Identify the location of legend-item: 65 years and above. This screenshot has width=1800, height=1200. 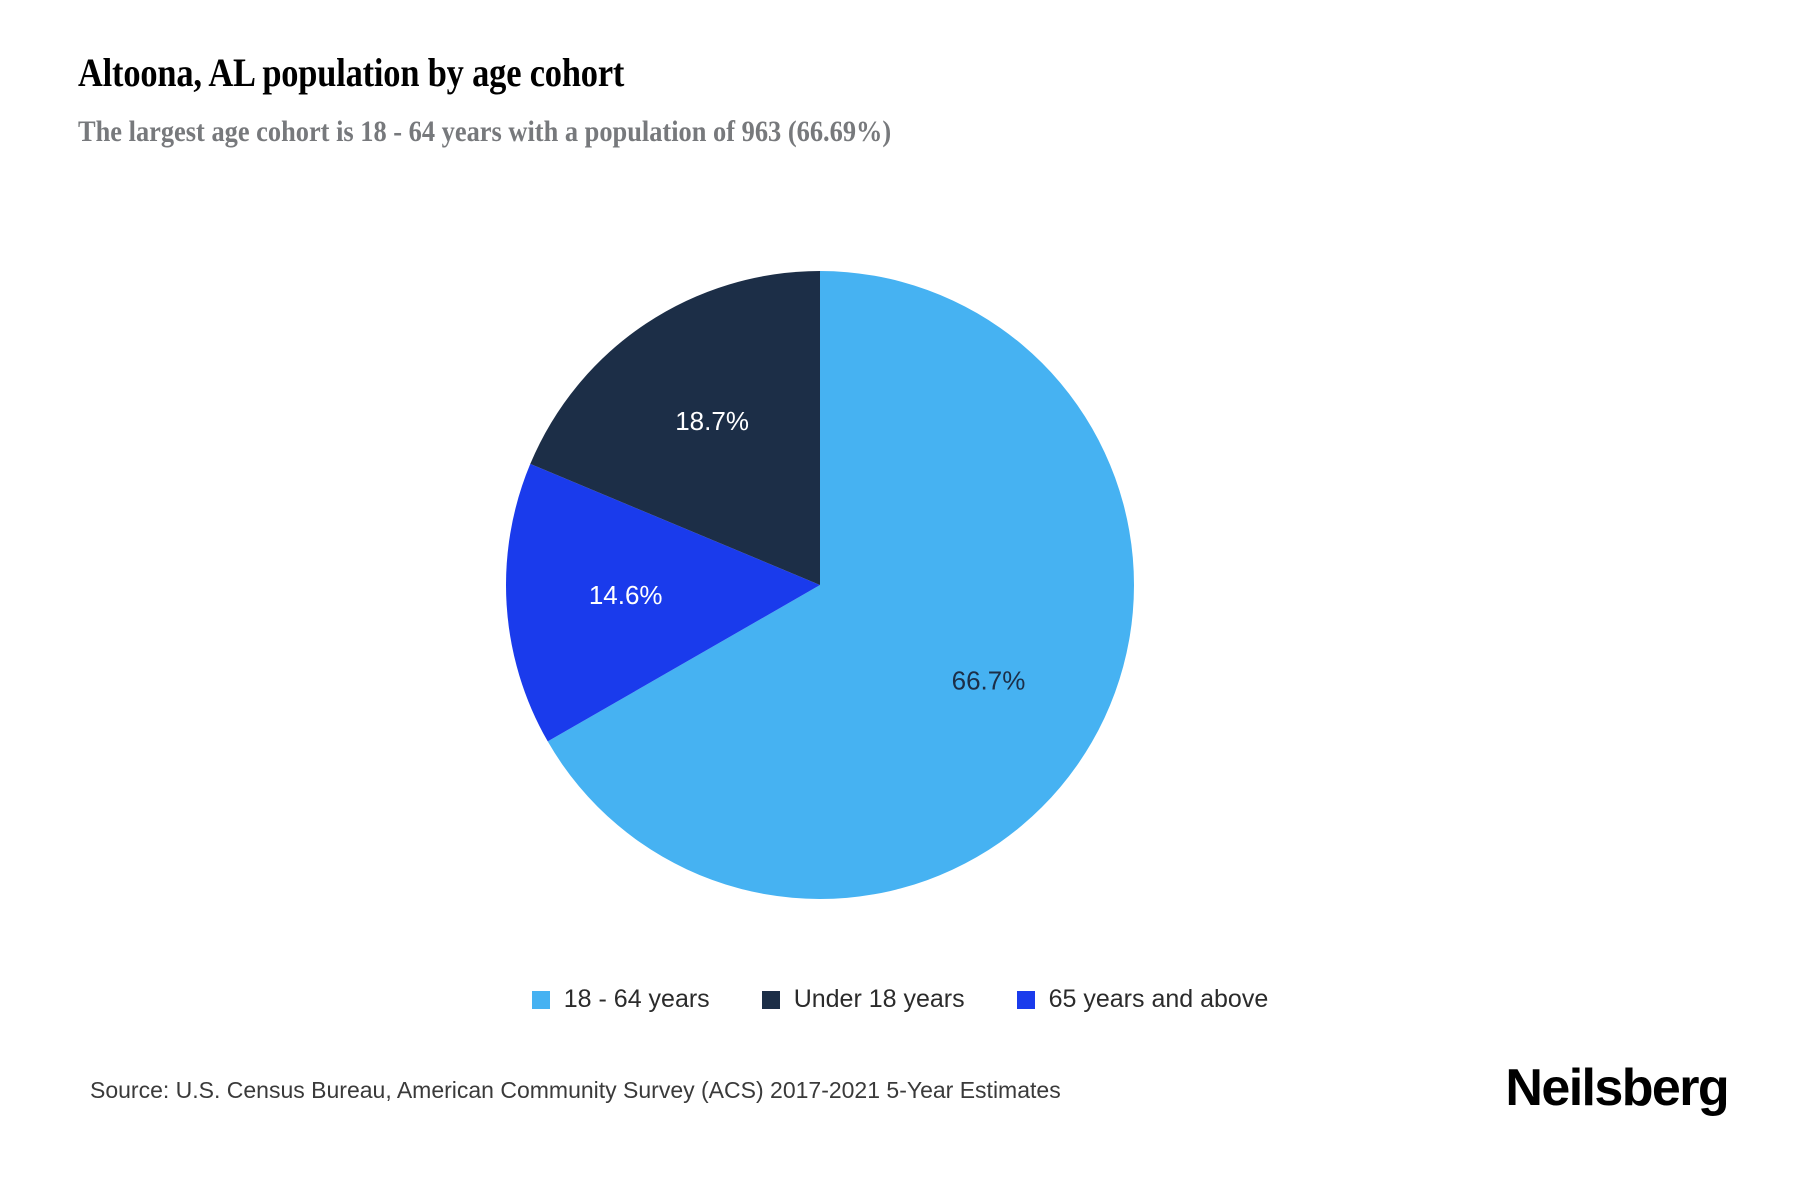
(1142, 999).